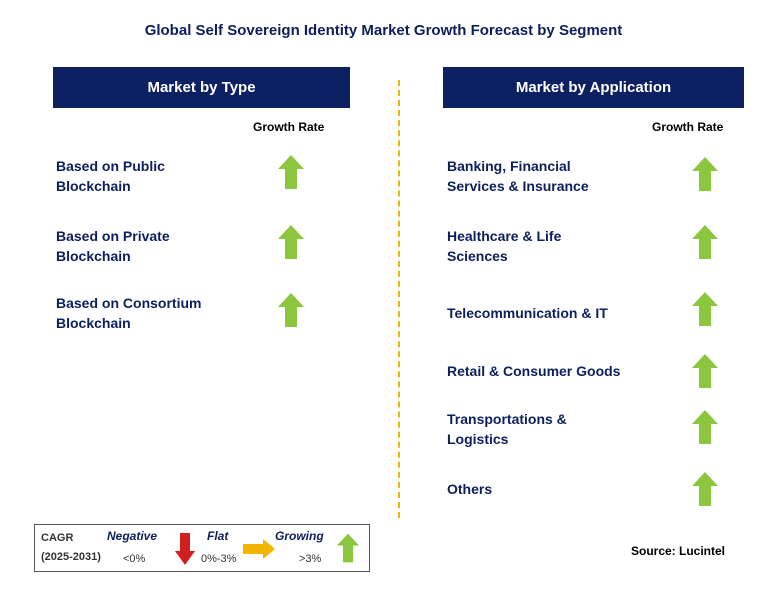  I want to click on down-arrow-icon, so click(185, 549).